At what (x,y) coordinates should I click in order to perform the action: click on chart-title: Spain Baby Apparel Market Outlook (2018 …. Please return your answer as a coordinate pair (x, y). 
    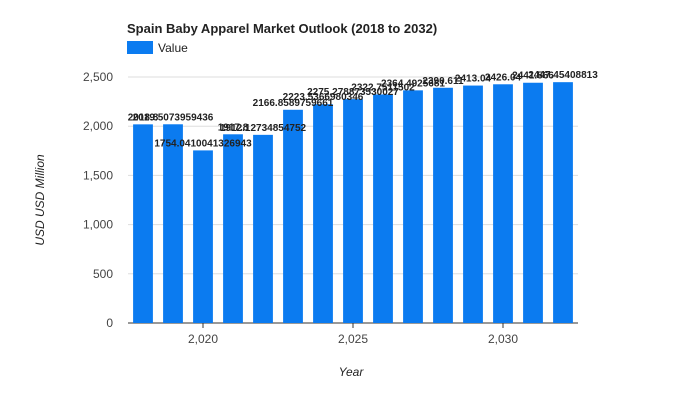
    Looking at the image, I should click on (282, 28).